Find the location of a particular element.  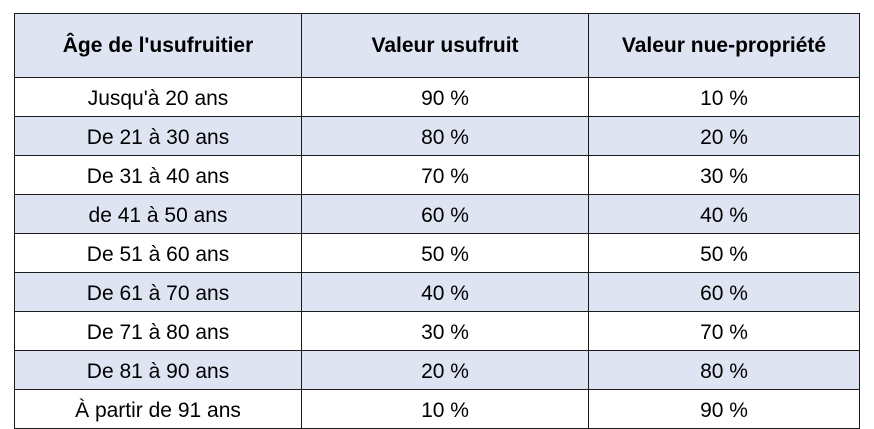

table-row: De 31 à 40 ans 70 % 30 % is located at coordinates (437, 175).